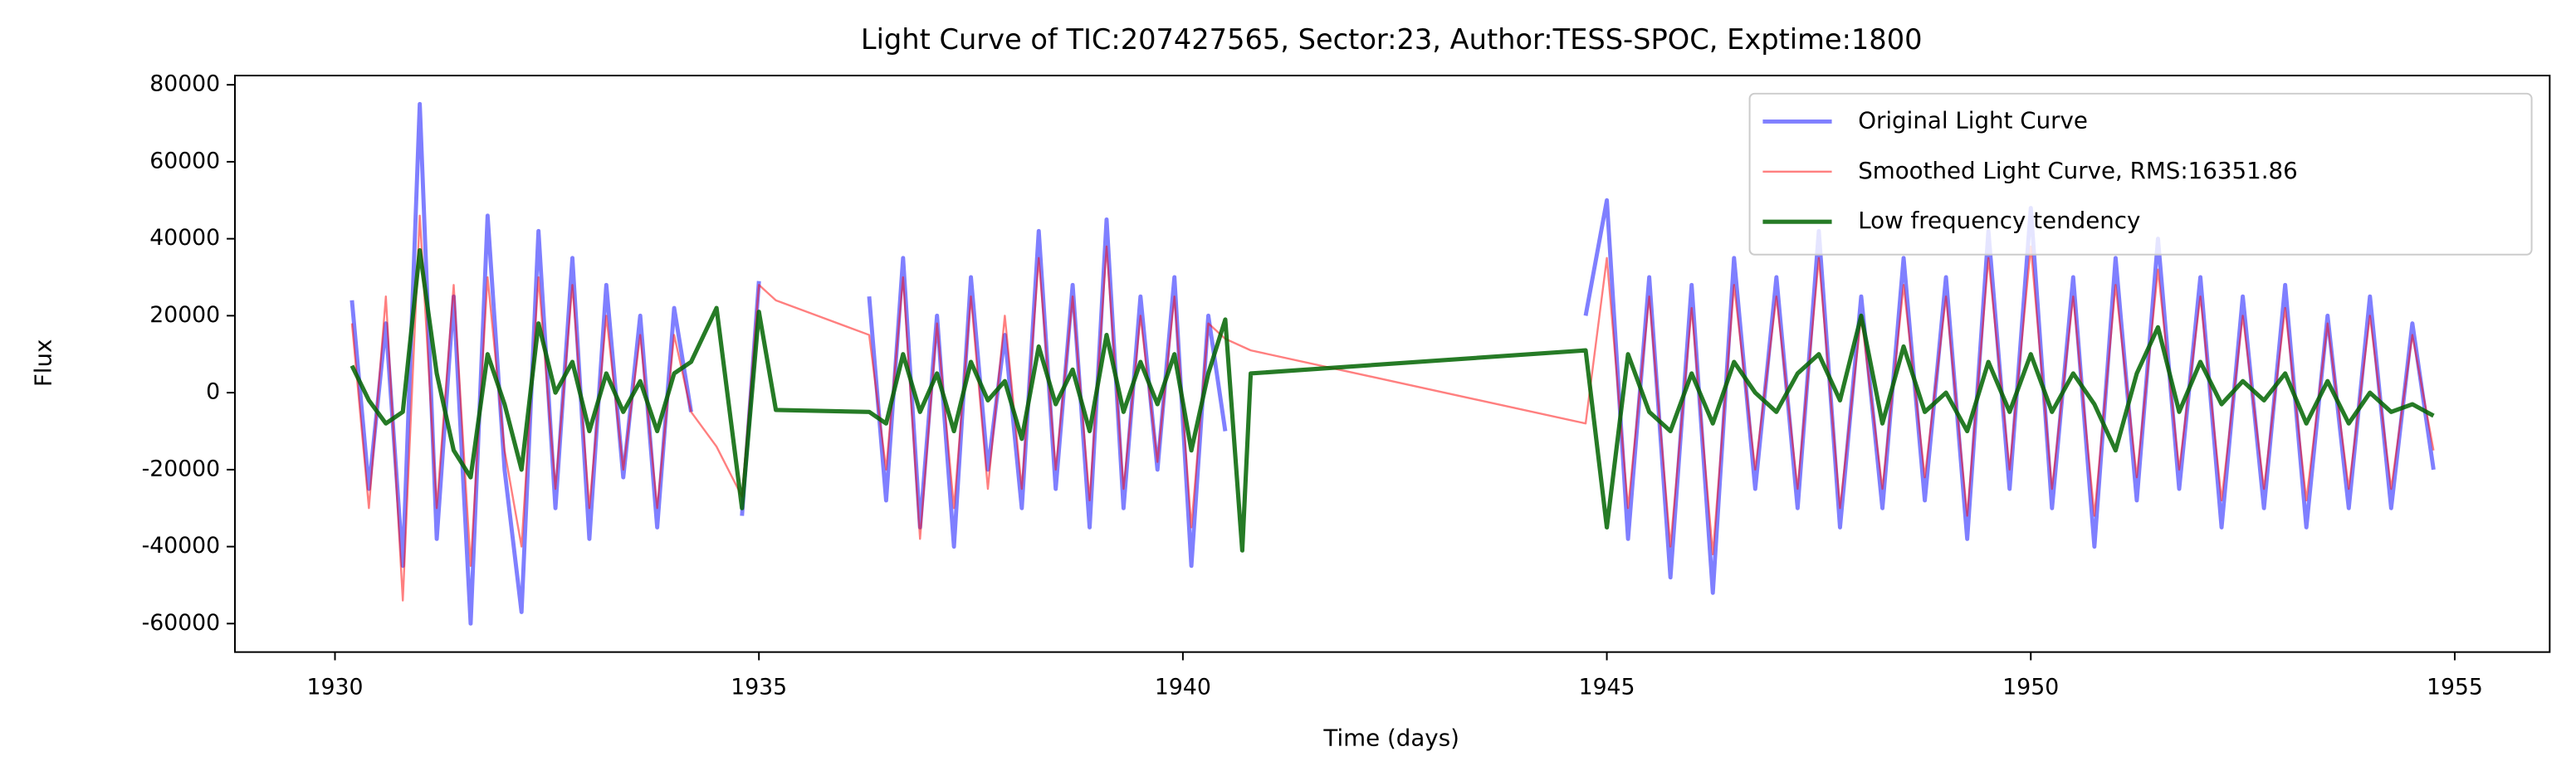 This screenshot has height=781, width=2576. I want to click on x-tick-label: 1955, so click(2455, 687).